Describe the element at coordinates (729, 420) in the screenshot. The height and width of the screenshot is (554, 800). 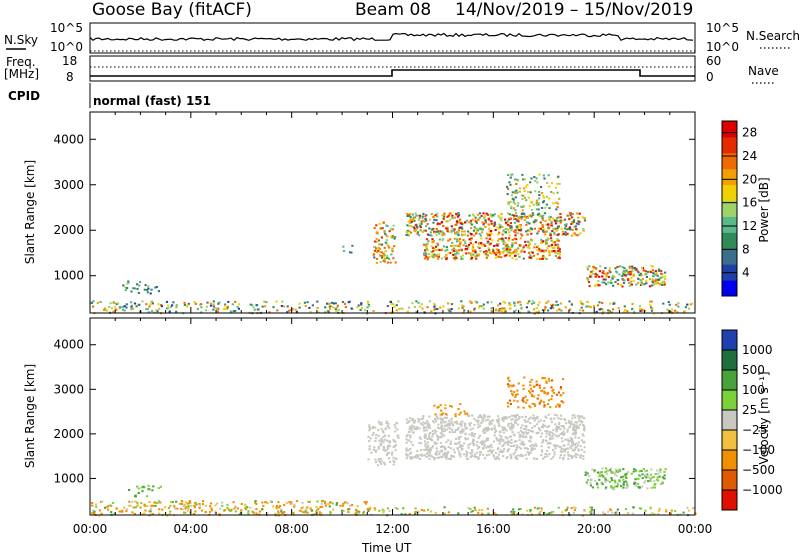
I see `velocity-colorbar-swatch` at that location.